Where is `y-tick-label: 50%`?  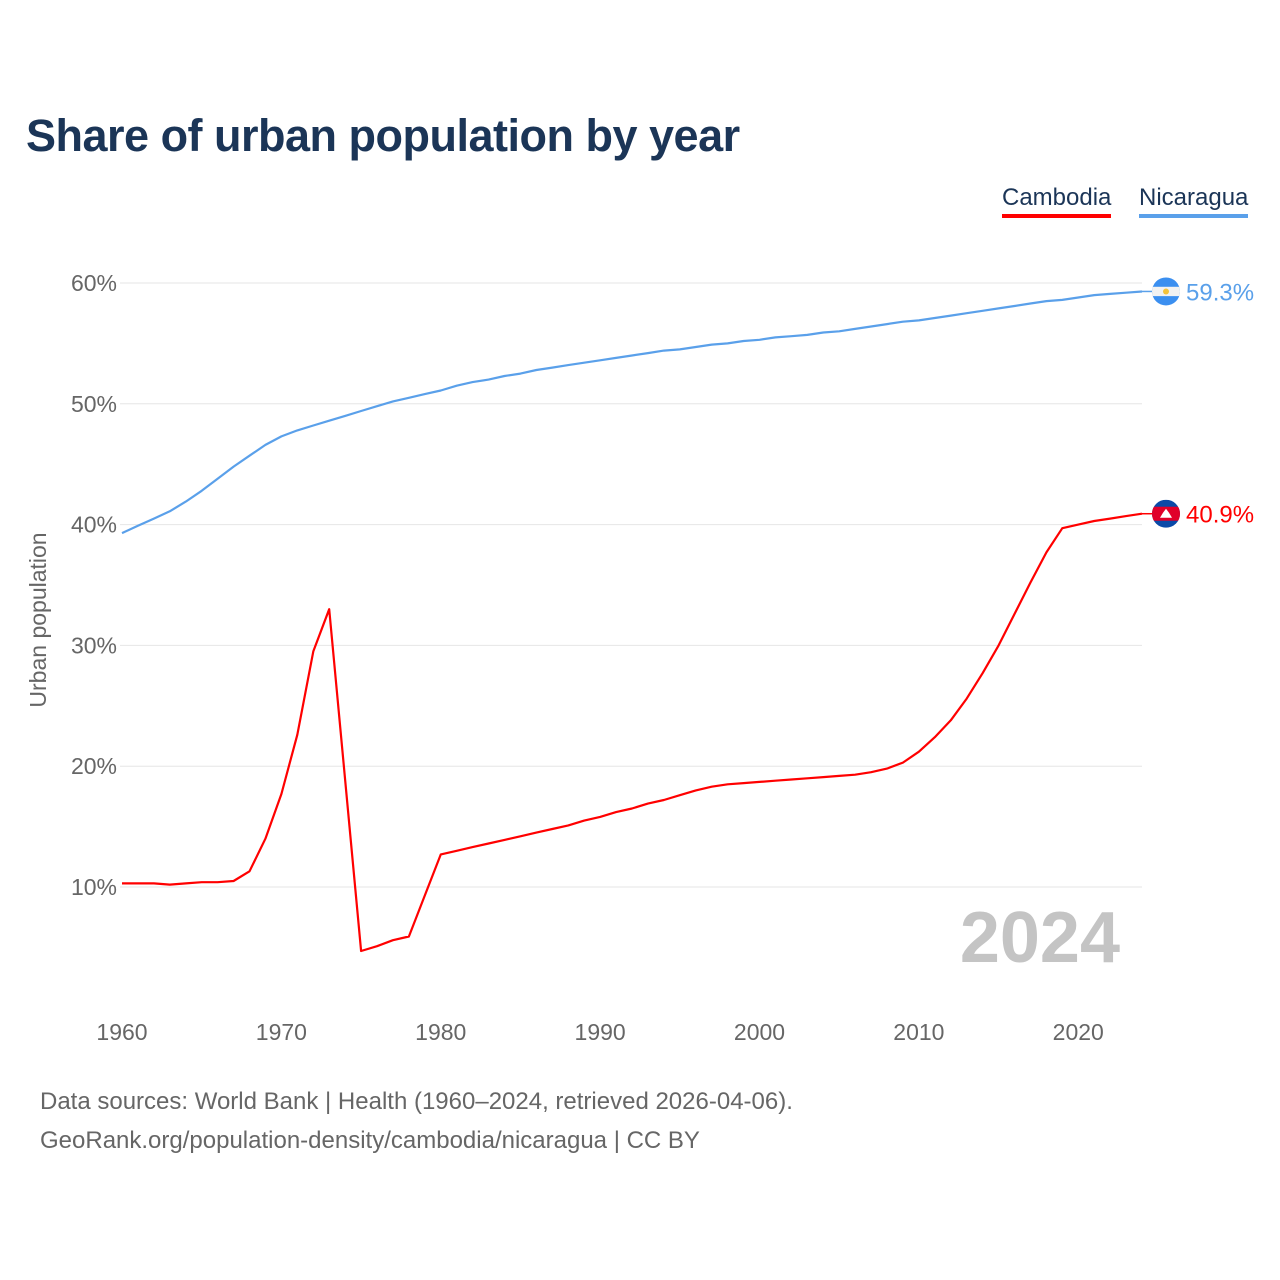
y-tick-label: 50% is located at coordinates (94, 404).